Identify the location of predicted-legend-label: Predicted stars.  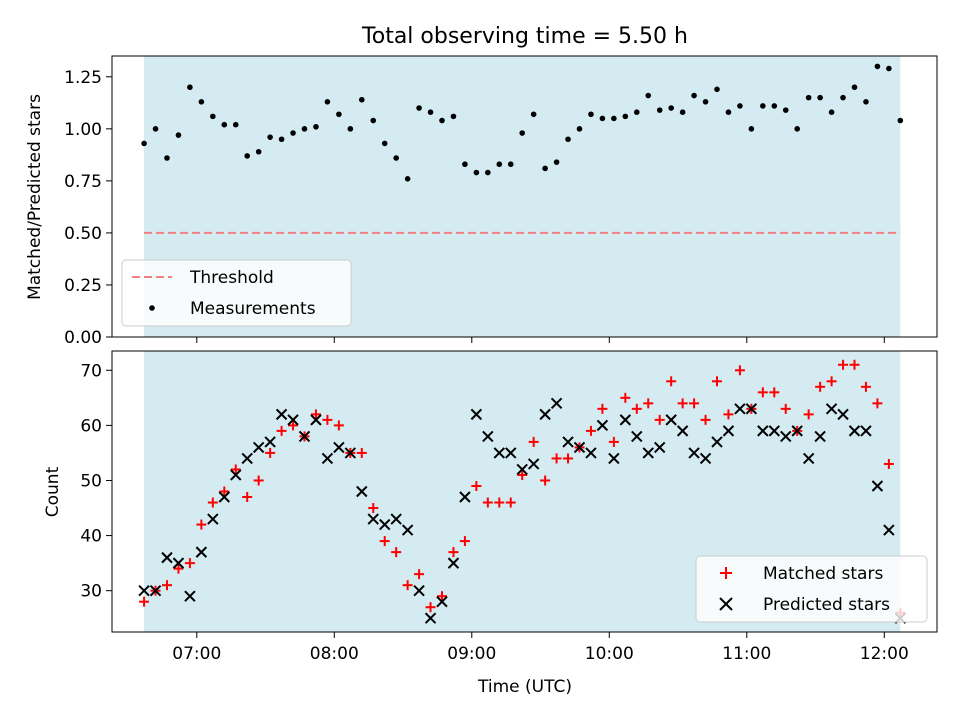
(826, 605).